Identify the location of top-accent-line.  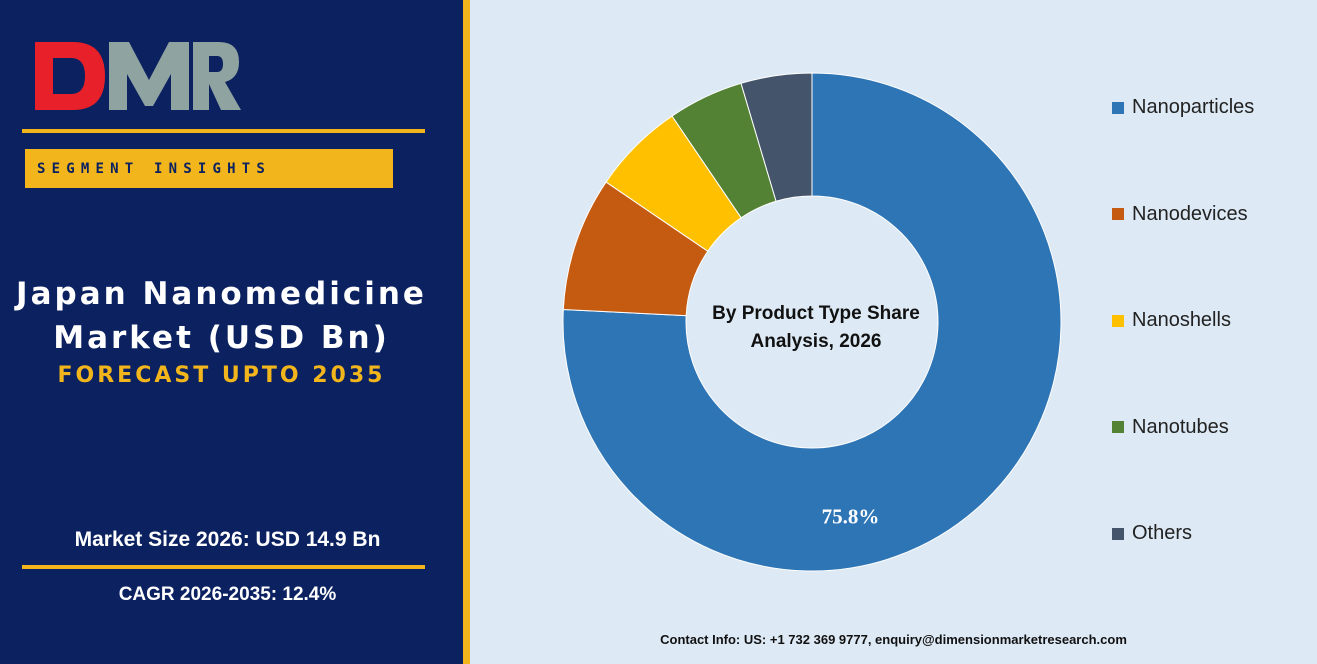
(223, 131).